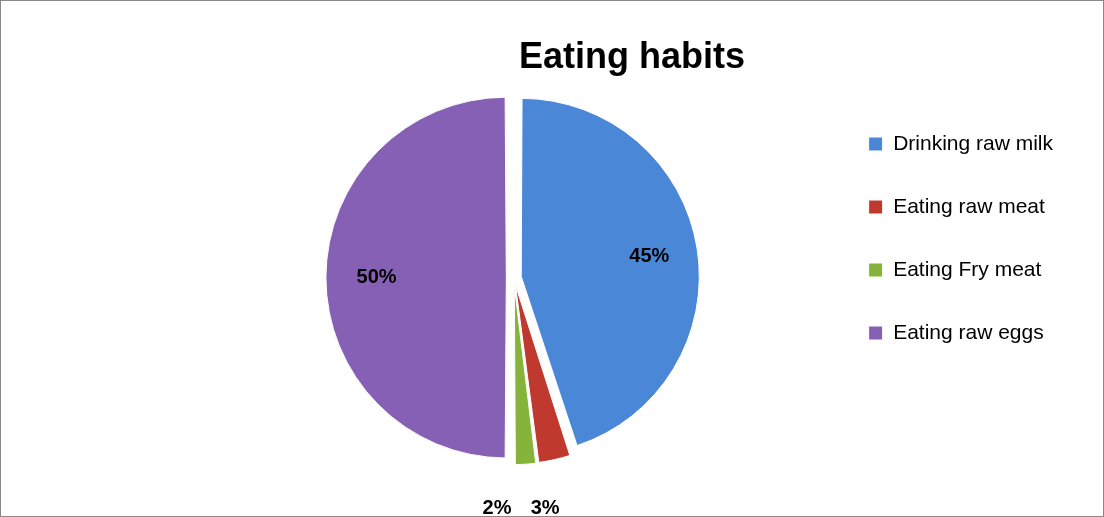  I want to click on legend-label: Eating raw eggs, so click(968, 331).